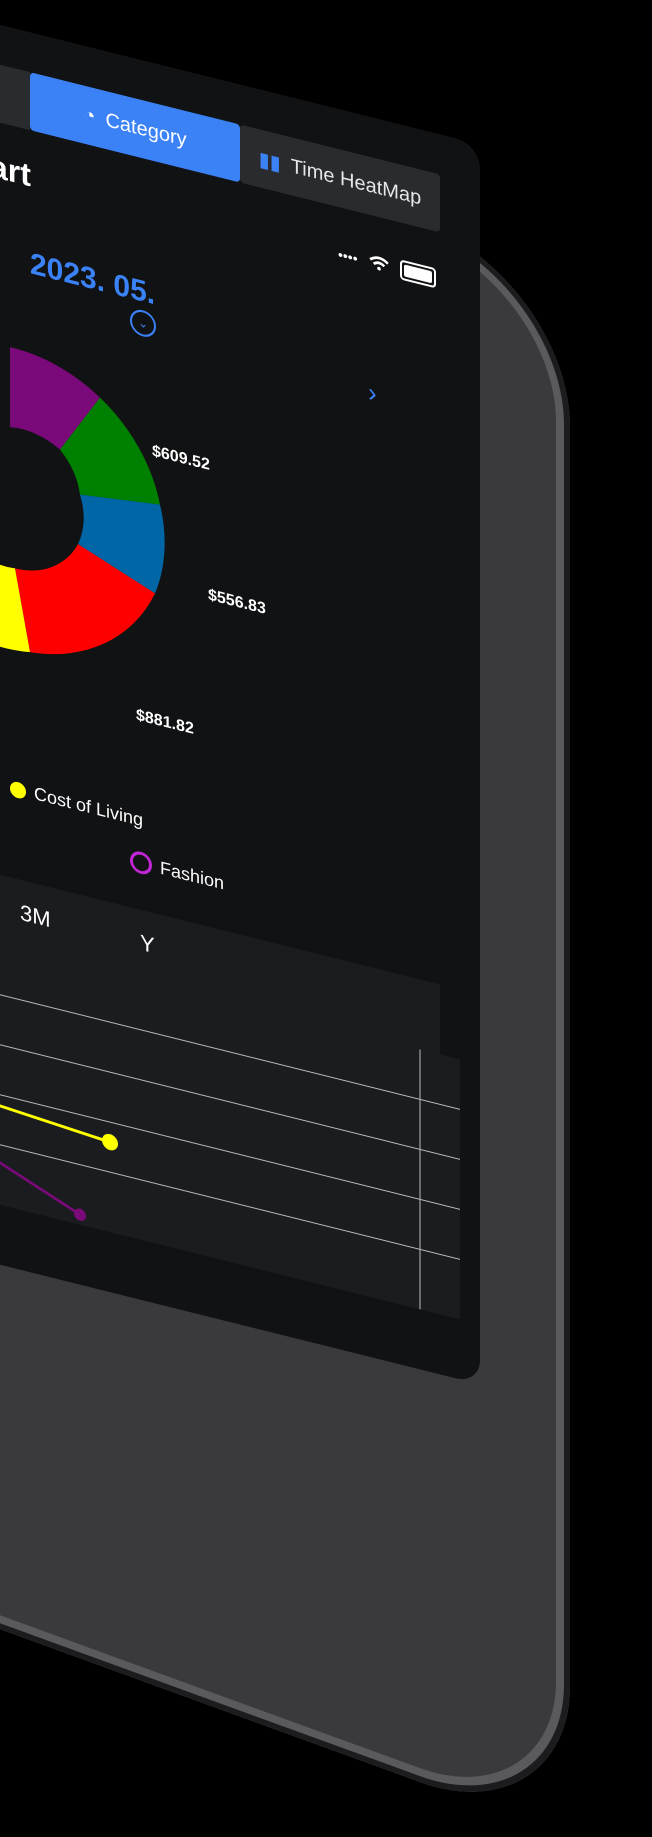 The image size is (652, 1837). What do you see at coordinates (15, 170) in the screenshot?
I see `page-title: art` at bounding box center [15, 170].